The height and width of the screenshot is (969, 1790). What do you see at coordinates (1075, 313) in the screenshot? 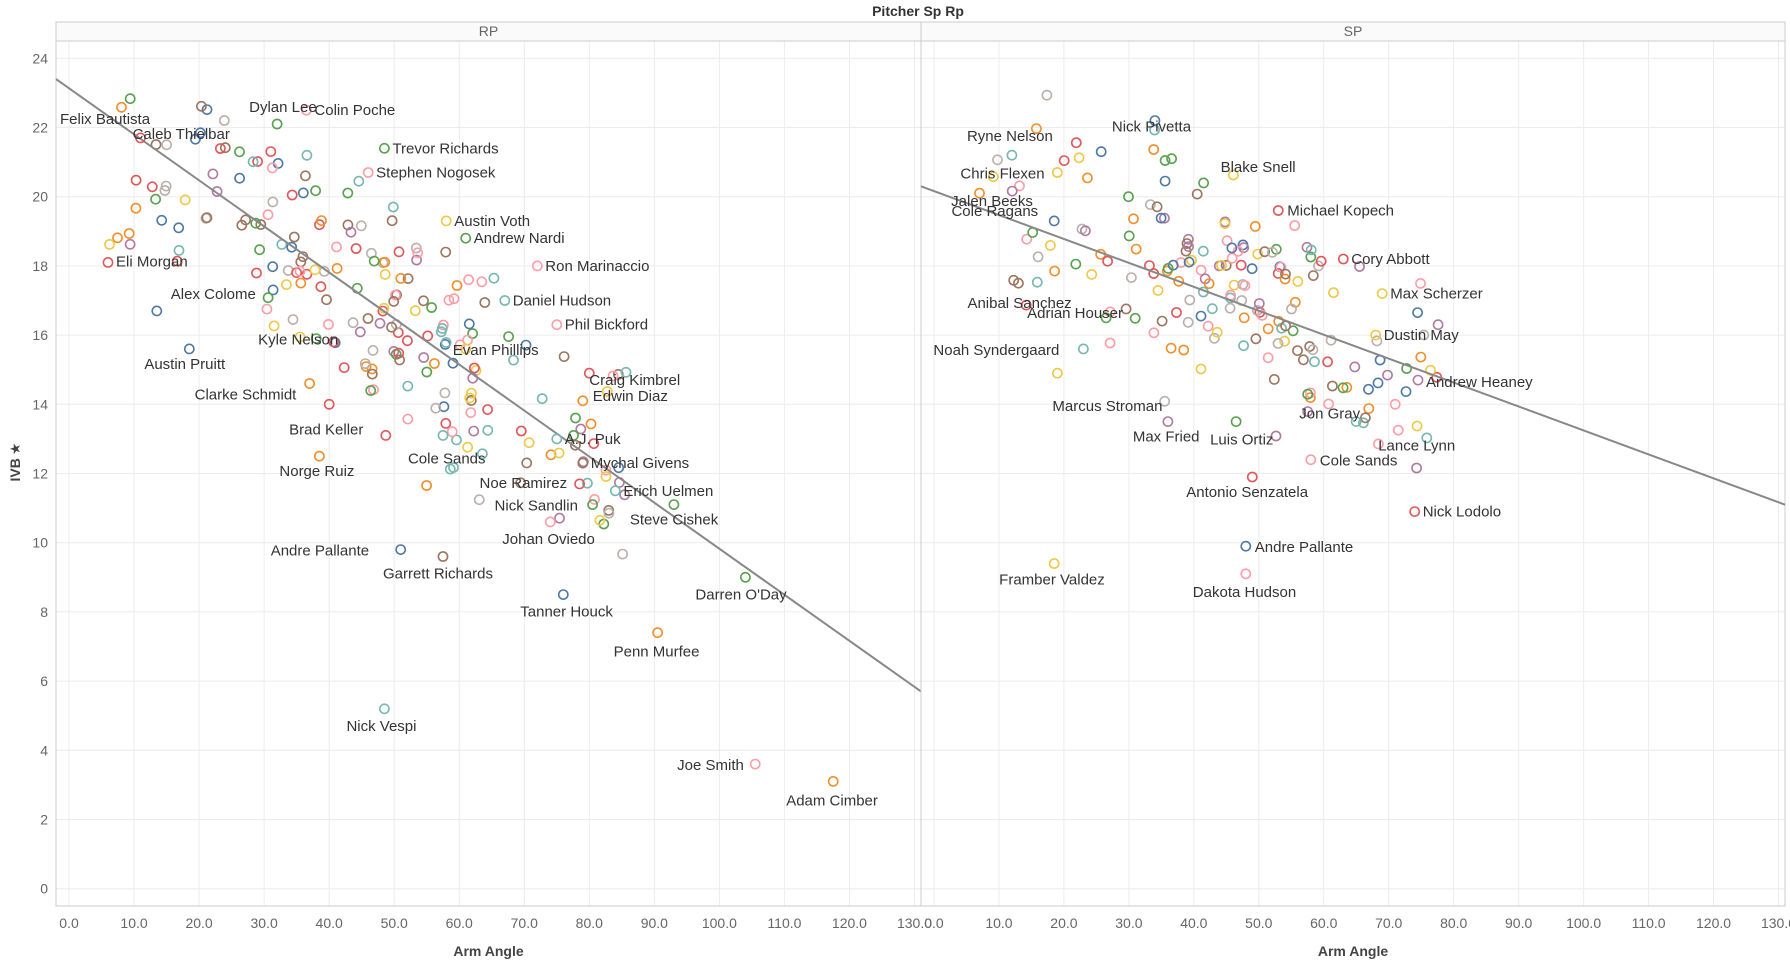
I see `point-label: Adrian Houser` at bounding box center [1075, 313].